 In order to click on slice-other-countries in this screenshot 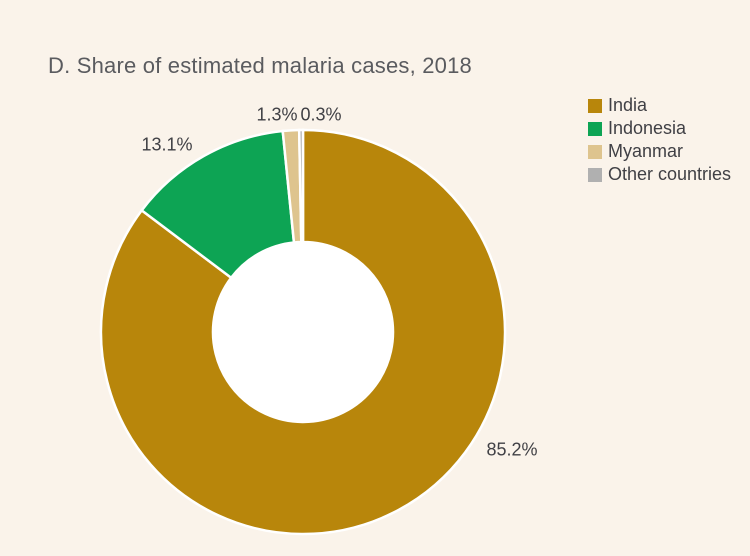, I will do `click(301, 186)`.